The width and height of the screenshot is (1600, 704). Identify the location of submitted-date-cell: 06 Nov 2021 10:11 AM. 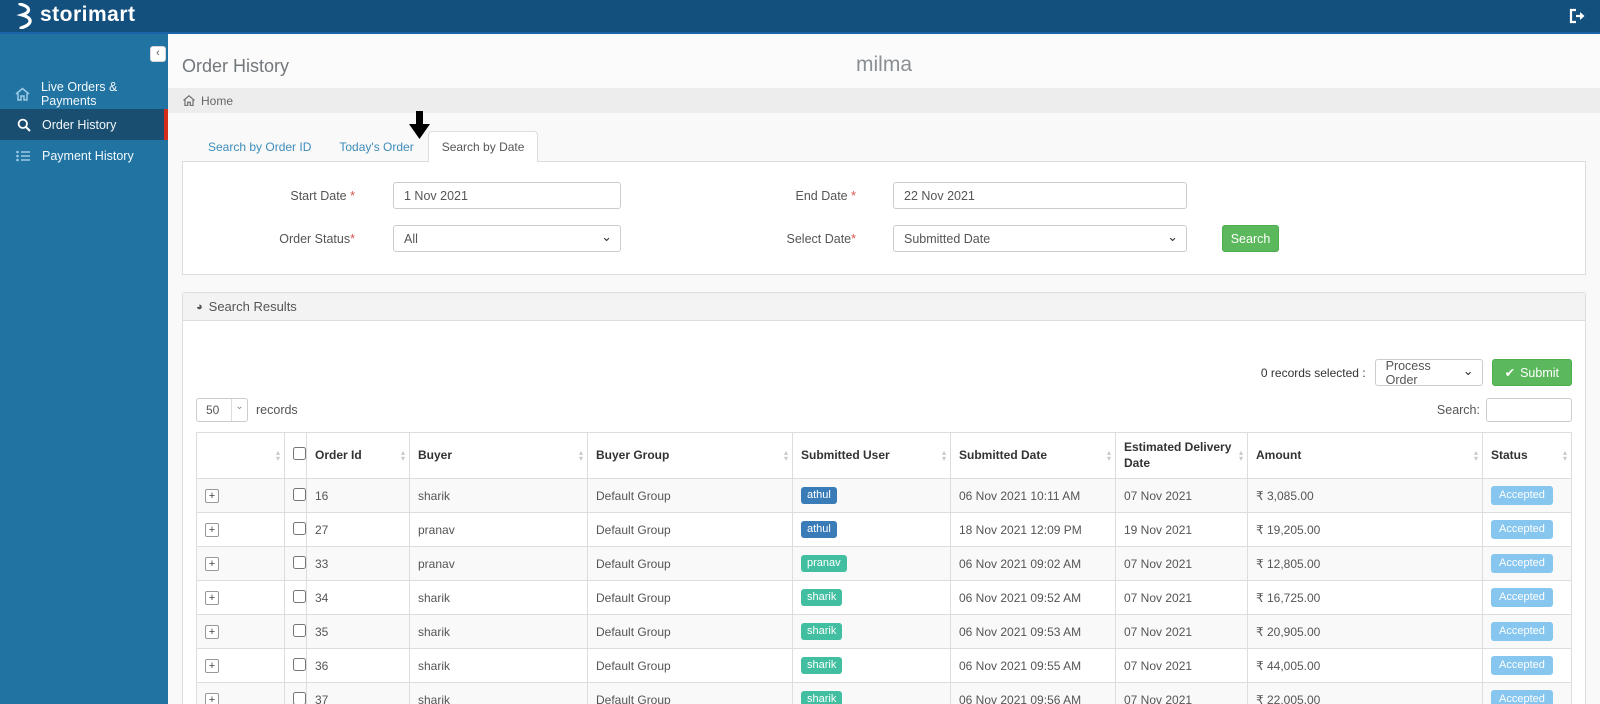
(1033, 496).